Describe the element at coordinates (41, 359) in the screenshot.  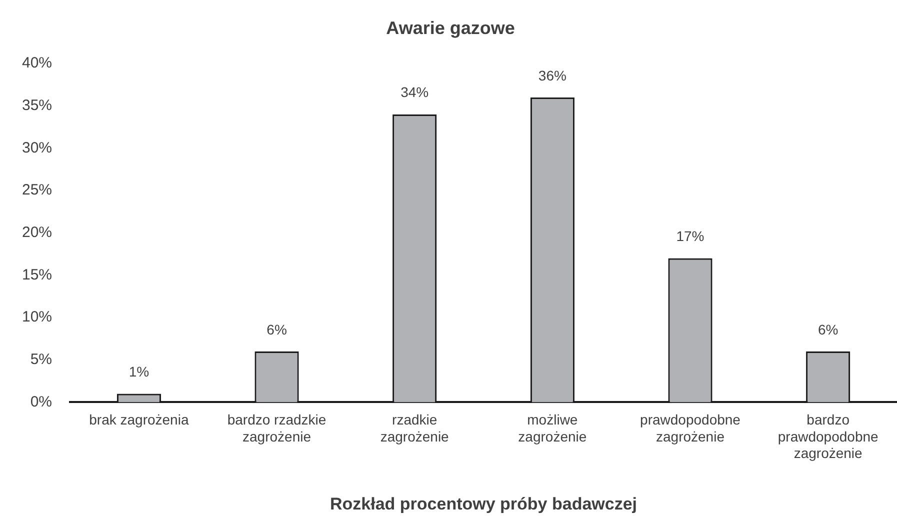
I see `y-tick-label: 5%` at that location.